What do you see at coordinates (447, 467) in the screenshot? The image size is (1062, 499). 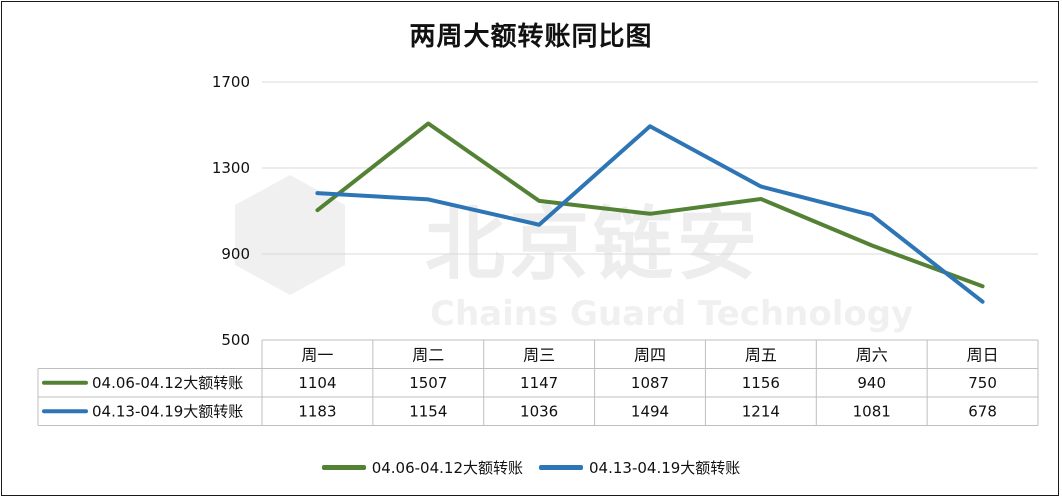 I see `legend-label: 04.06-04.12大额转账` at bounding box center [447, 467].